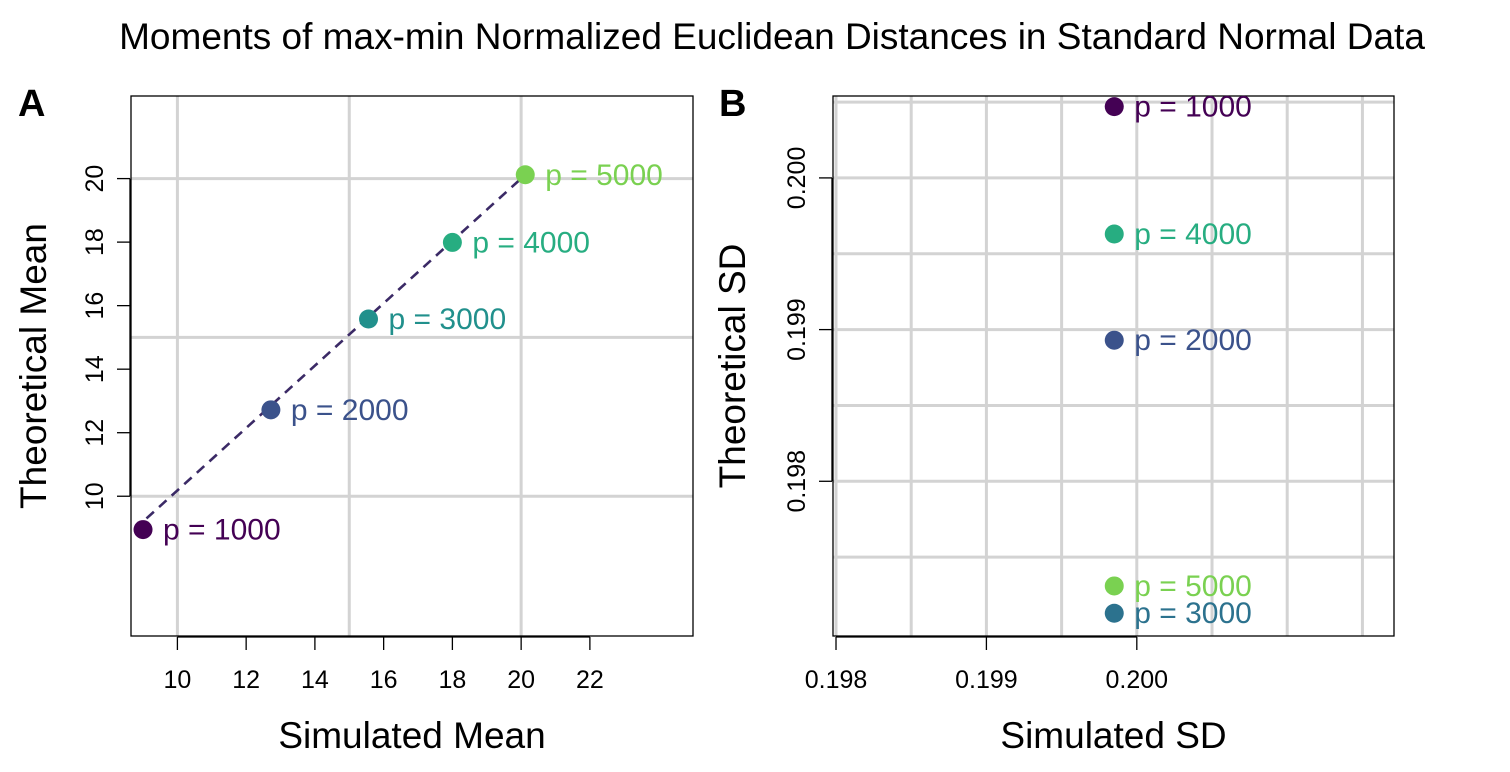 This screenshot has width=1510, height=772. What do you see at coordinates (1137, 680) in the screenshot?
I see `x-tick-label: 0.200` at bounding box center [1137, 680].